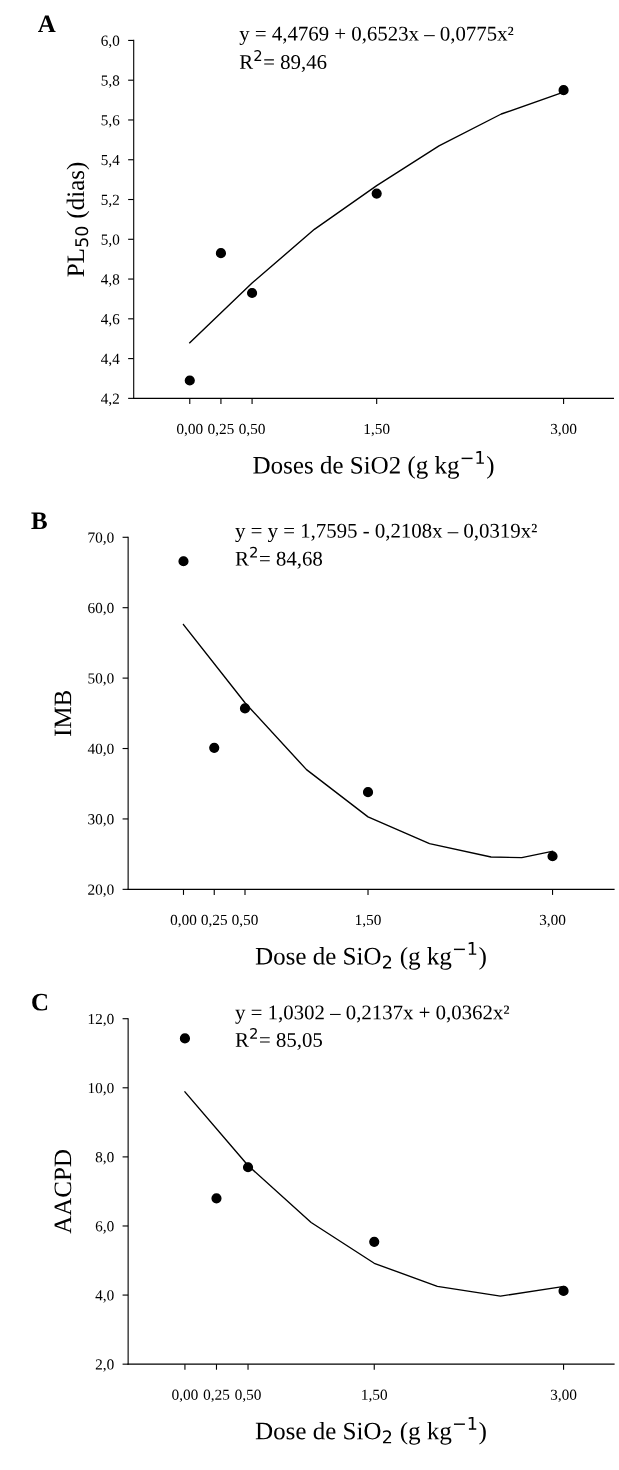 Image resolution: width=619 pixels, height=1470 pixels. I want to click on y-tick-label: 4,0, so click(104, 1296).